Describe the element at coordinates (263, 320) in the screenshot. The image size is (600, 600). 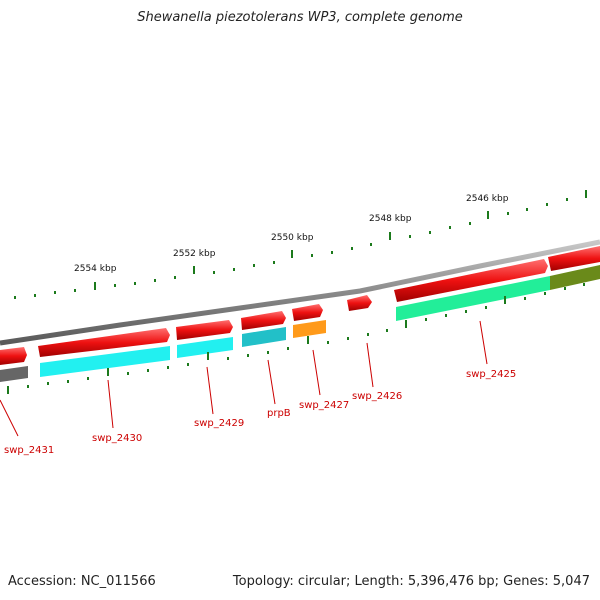
I see `gene-arrow-prpB` at that location.